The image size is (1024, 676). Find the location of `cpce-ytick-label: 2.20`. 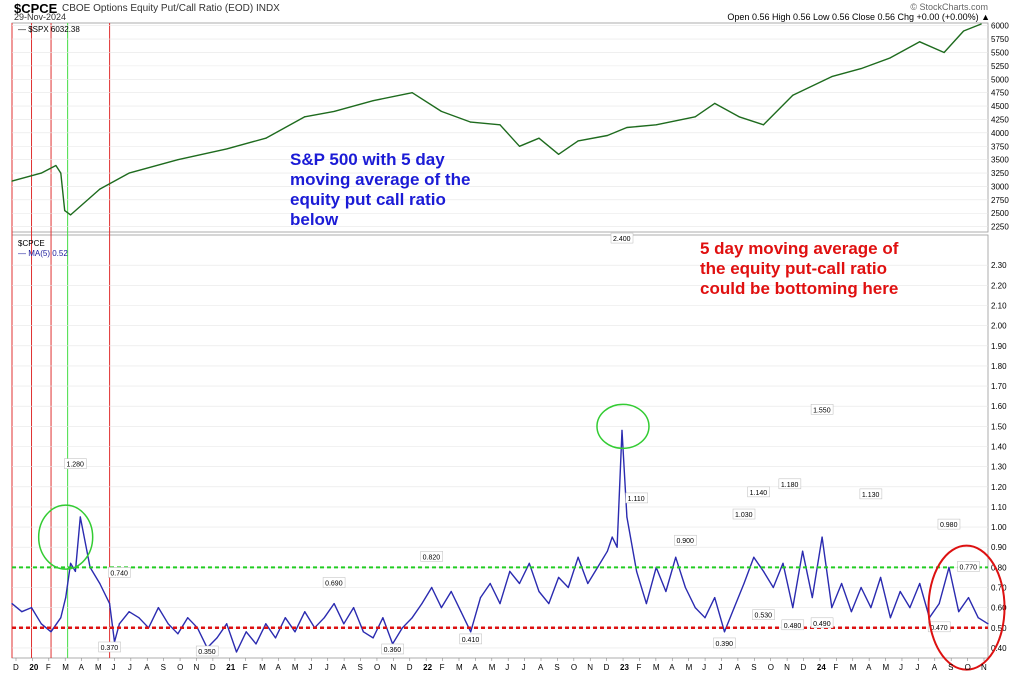

cpce-ytick-label: 2.20 is located at coordinates (999, 285).